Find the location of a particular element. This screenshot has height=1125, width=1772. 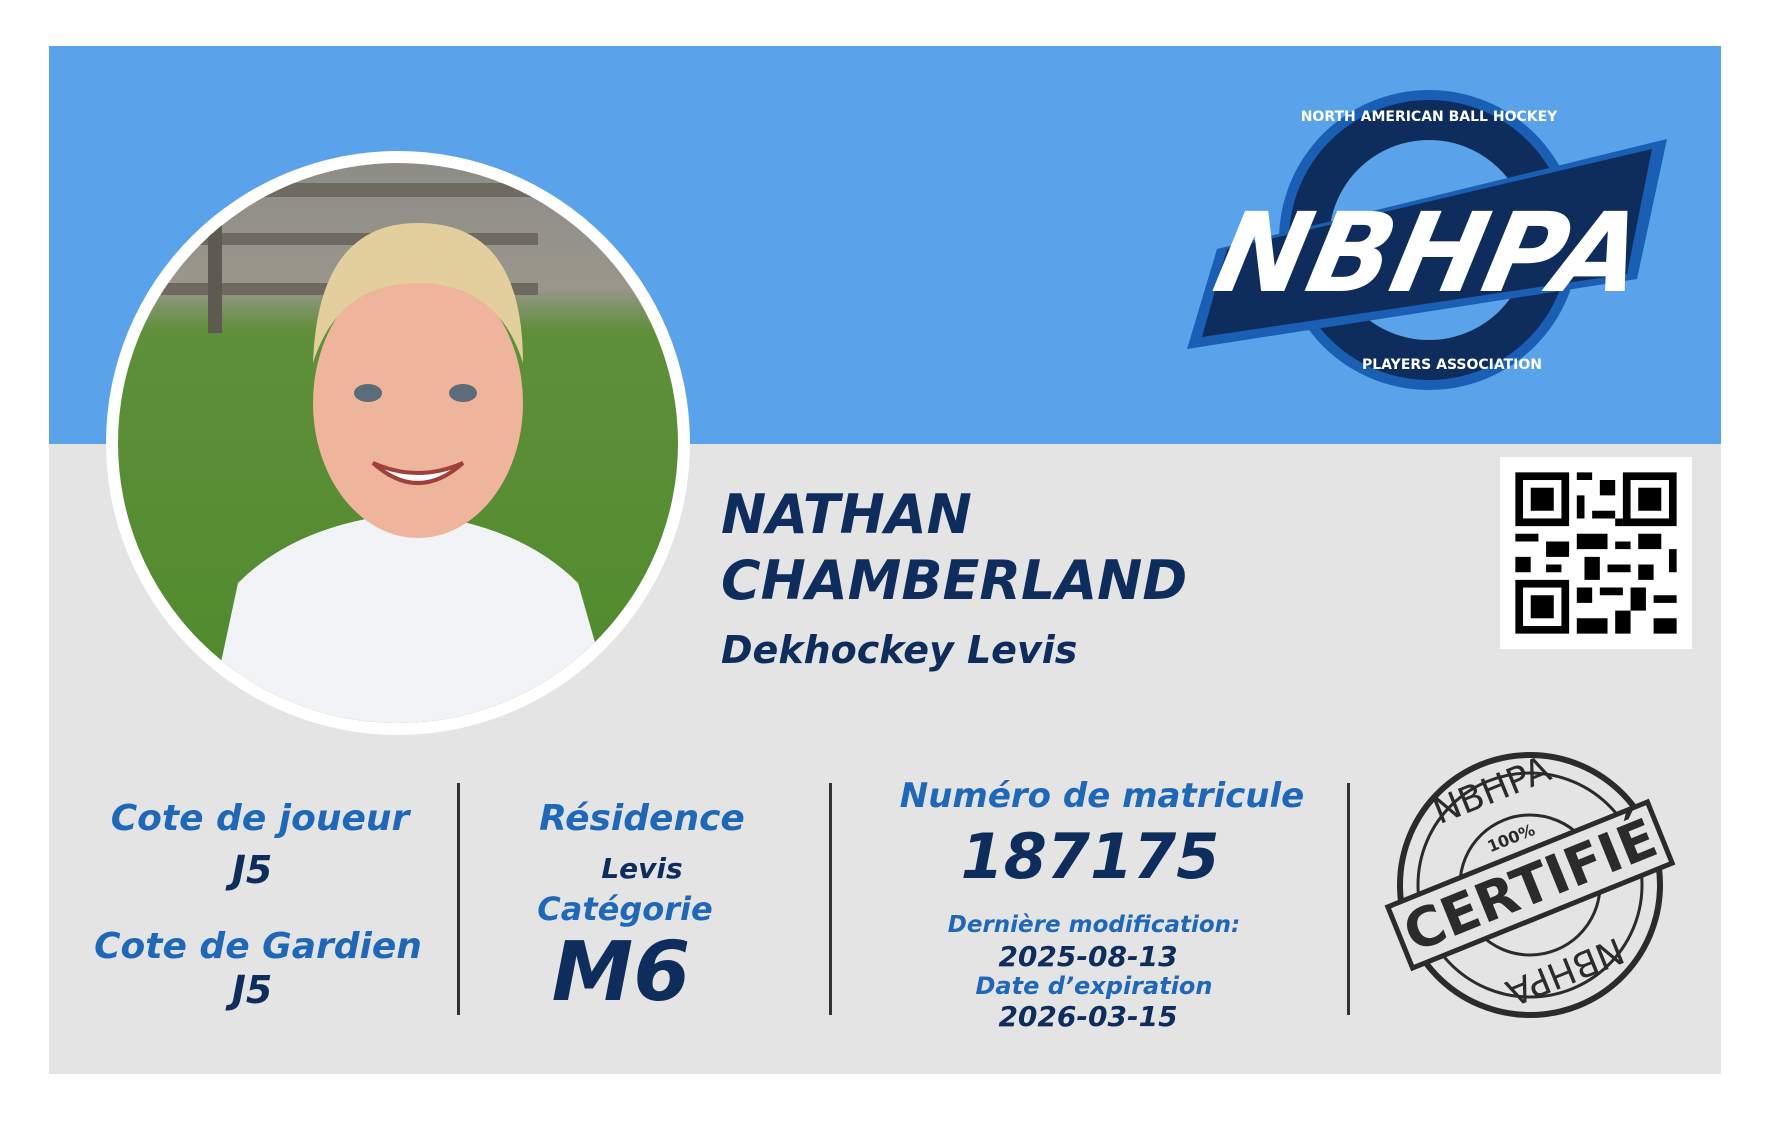

residence-value: Levis is located at coordinates (642, 868).